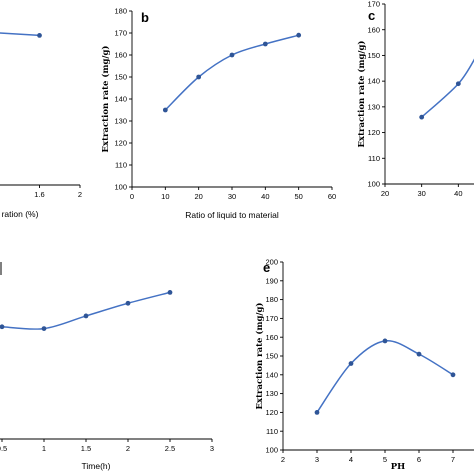 Image resolution: width=474 pixels, height=474 pixels. What do you see at coordinates (266, 267) in the screenshot?
I see `panel-label: e` at bounding box center [266, 267].